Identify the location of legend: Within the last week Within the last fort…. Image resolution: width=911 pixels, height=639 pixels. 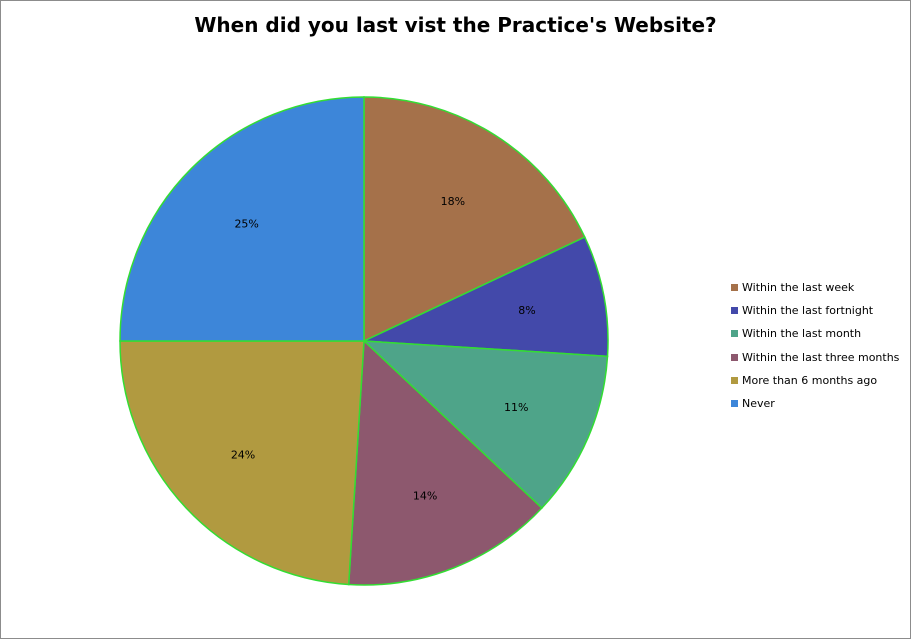
(815, 345).